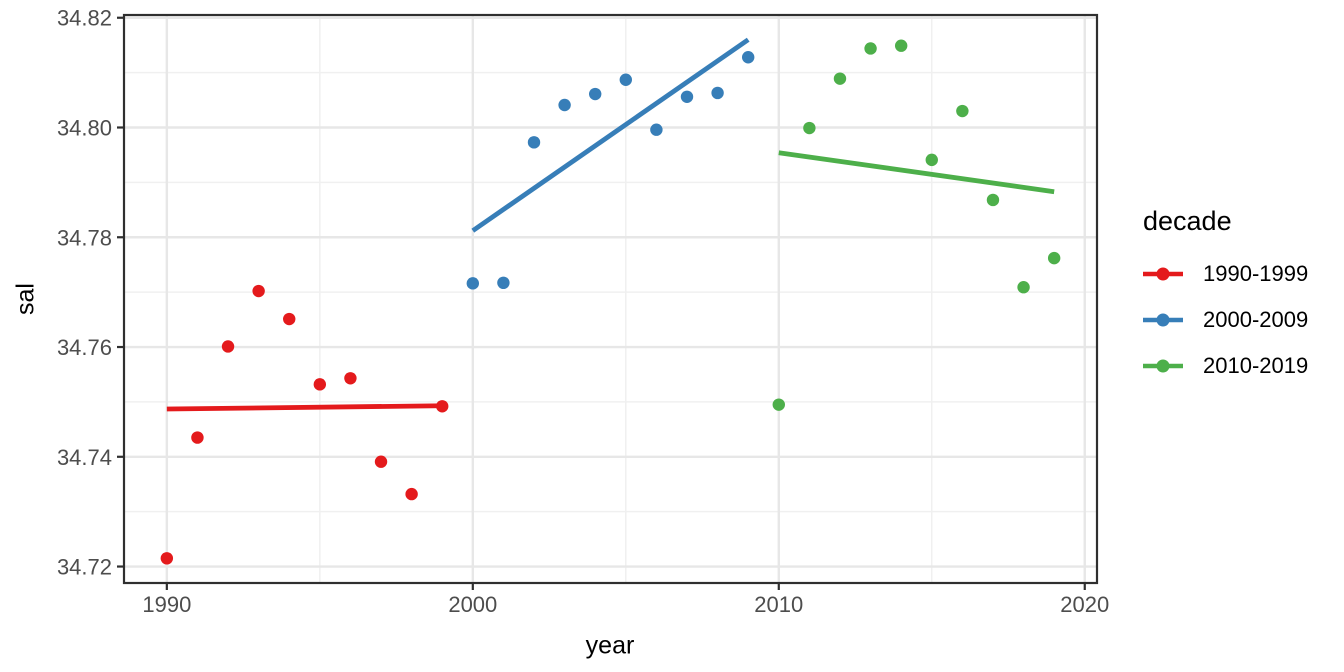 The image size is (1344, 672). I want to click on legend-entry-label: 1990-1999, so click(1256, 273).